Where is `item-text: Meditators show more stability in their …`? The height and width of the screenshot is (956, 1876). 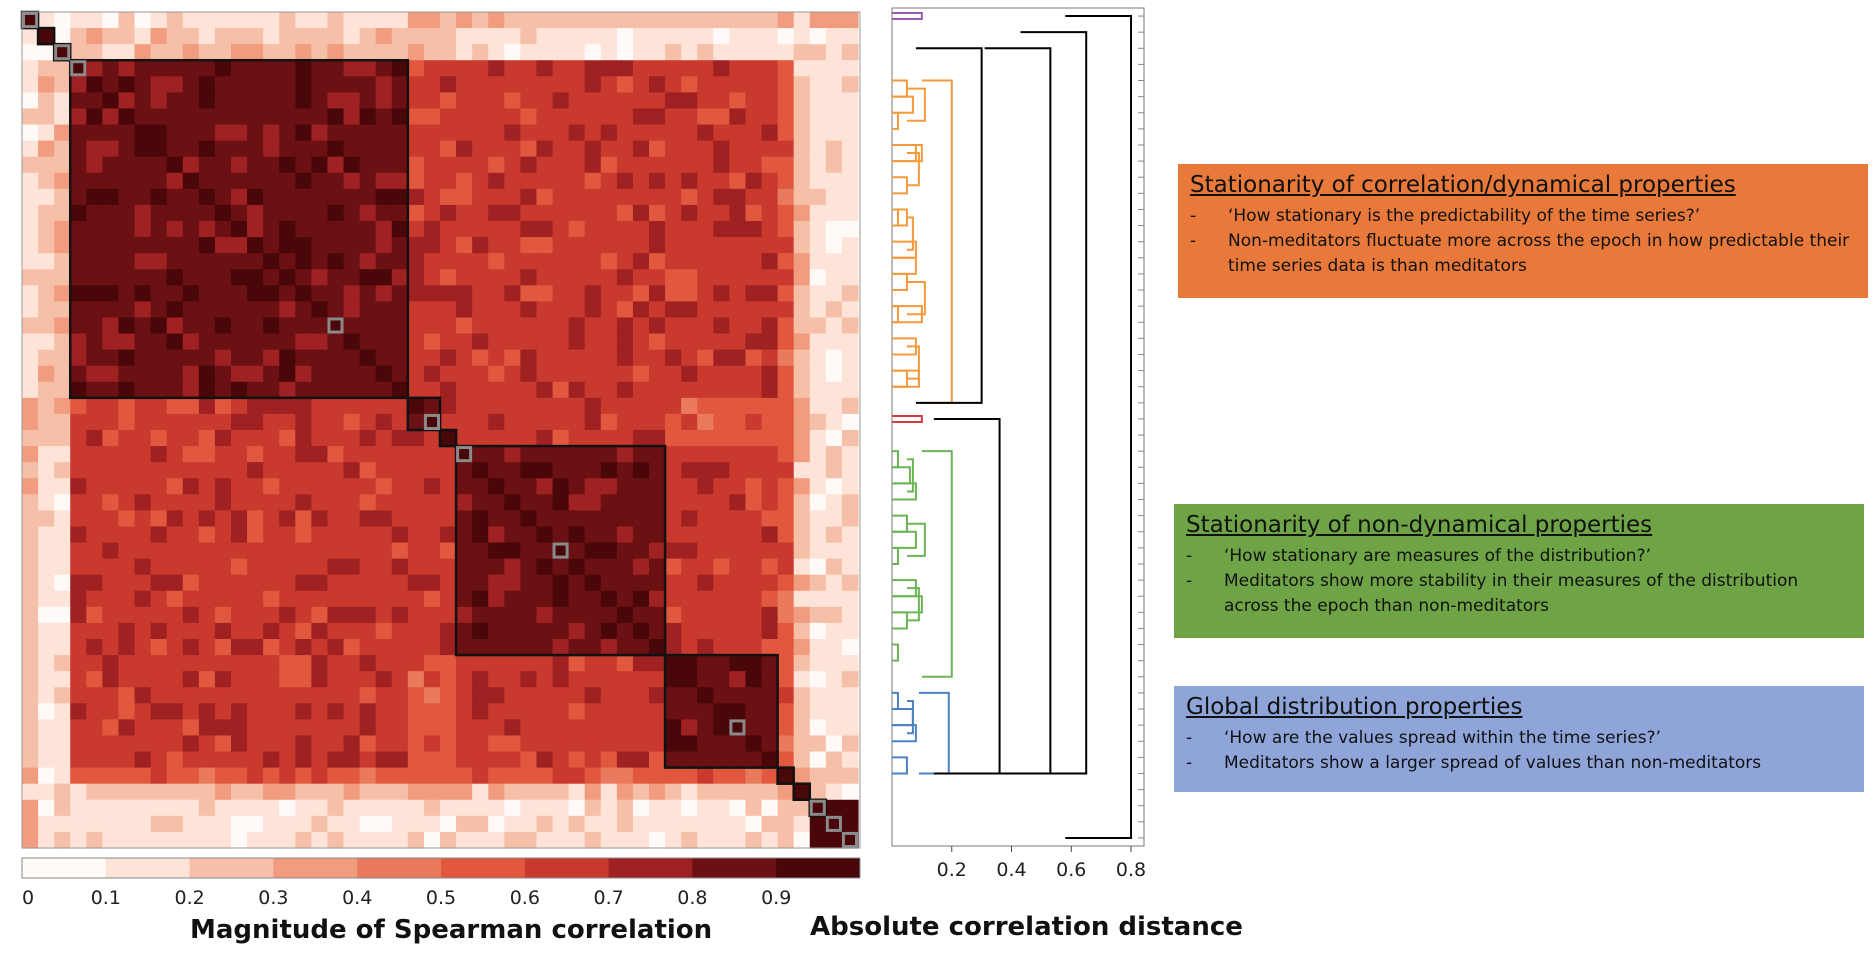
item-text: Meditators show more stability in their … is located at coordinates (1511, 593).